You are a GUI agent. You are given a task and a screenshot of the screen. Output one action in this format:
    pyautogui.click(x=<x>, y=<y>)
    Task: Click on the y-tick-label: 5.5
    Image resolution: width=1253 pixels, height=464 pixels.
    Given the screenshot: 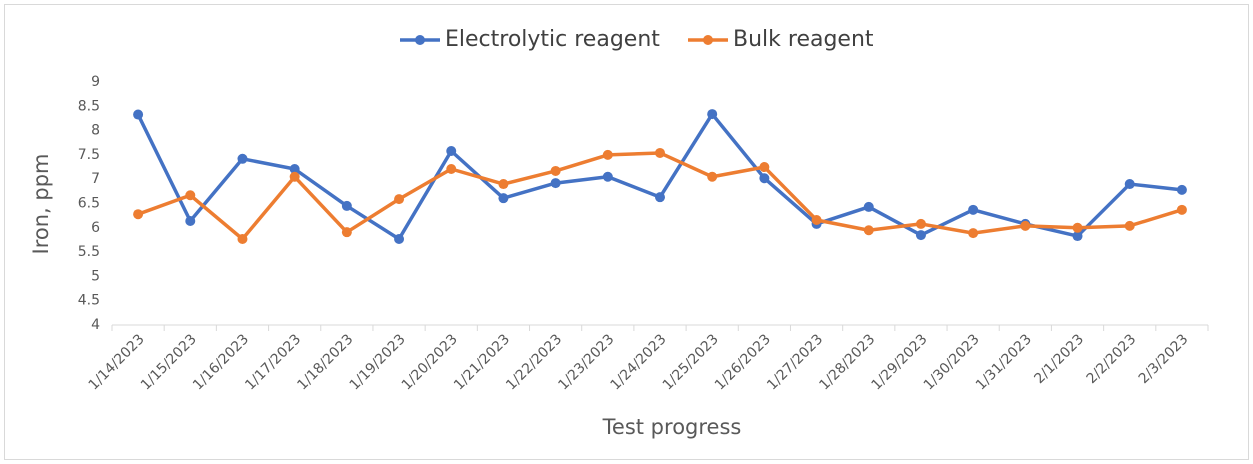 What is the action you would take?
    pyautogui.click(x=89, y=252)
    